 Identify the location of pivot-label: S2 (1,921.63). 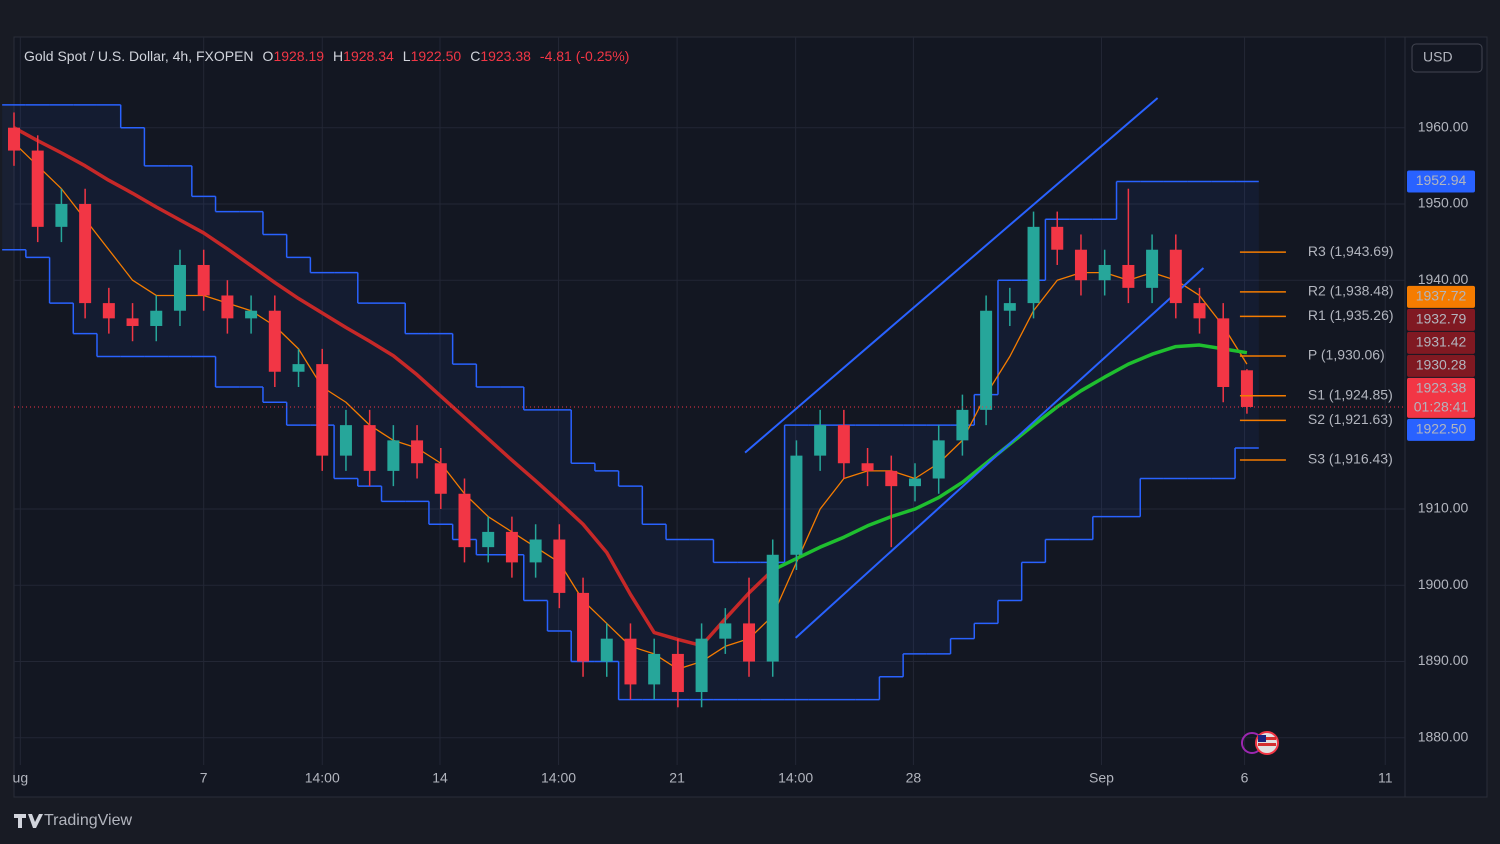
(1350, 419).